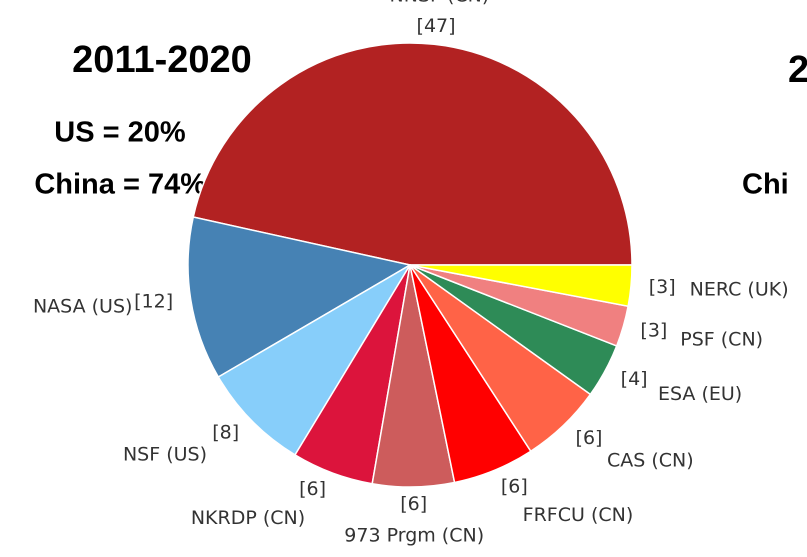 This screenshot has height=557, width=807. I want to click on category-label: NERC (UK), so click(739, 290).